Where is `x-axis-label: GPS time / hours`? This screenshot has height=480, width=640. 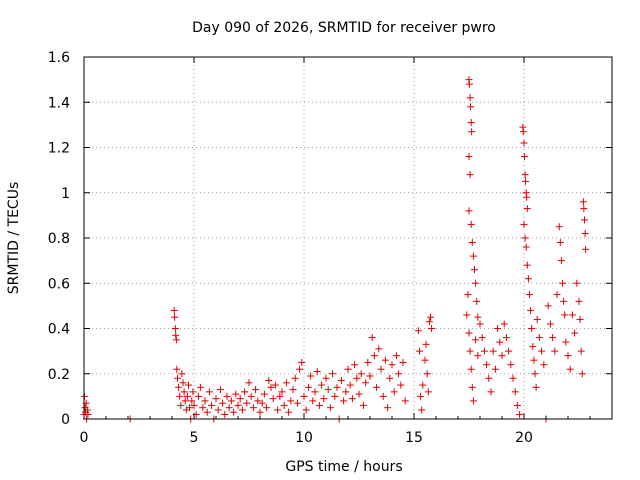 x-axis-label: GPS time / hours is located at coordinates (343, 467).